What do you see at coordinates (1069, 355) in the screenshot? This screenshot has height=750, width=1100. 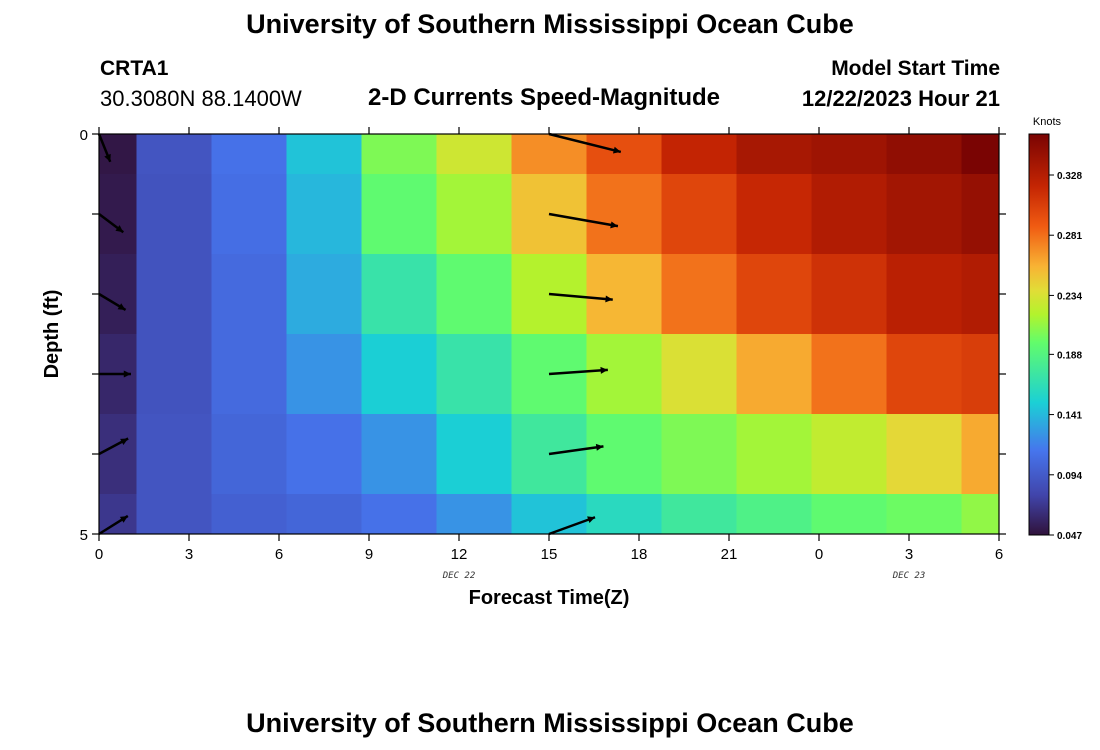 I see `colorbar-tick-label: 0.188` at bounding box center [1069, 355].